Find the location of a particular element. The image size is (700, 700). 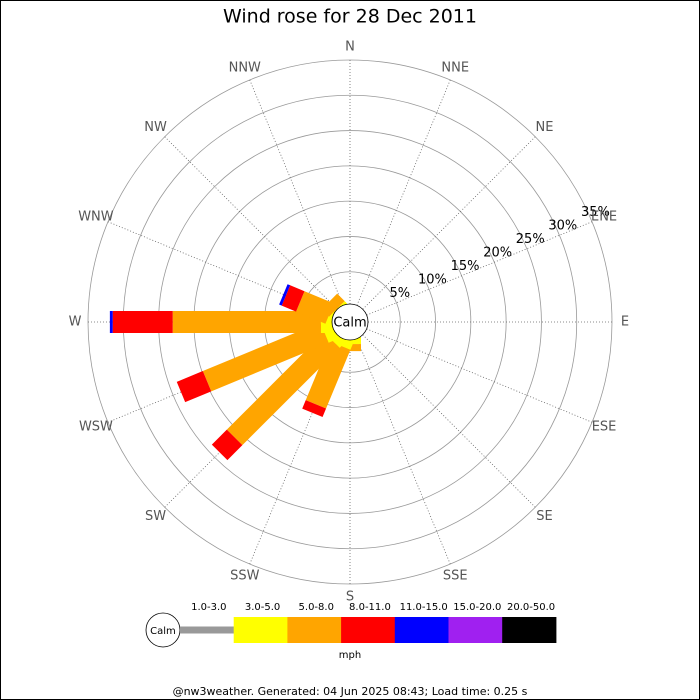

ring-label: 35% is located at coordinates (595, 212).